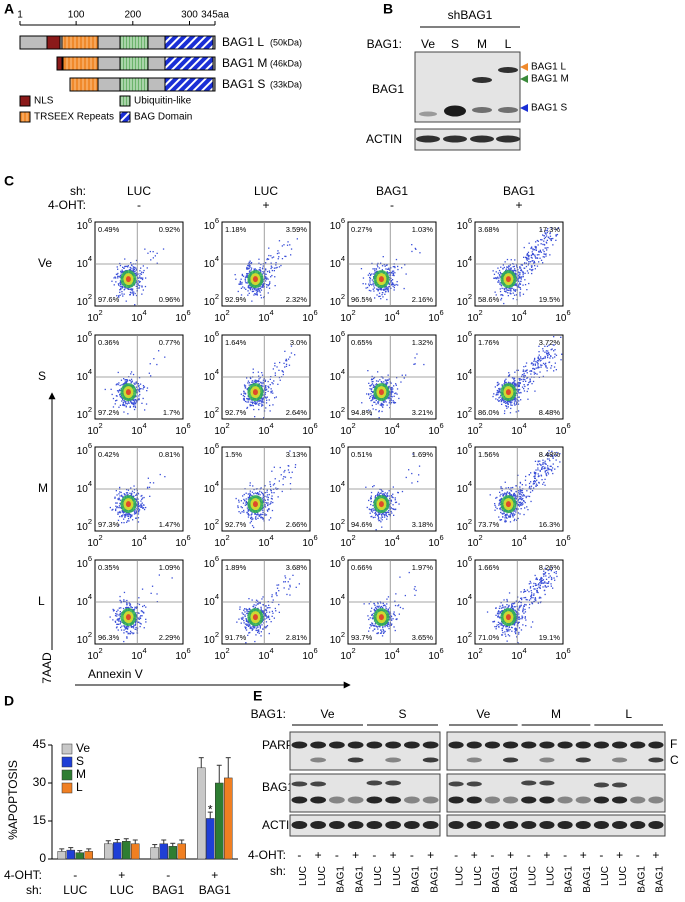  What do you see at coordinates (298, 342) in the screenshot?
I see `quadrant-percent: 3.0%` at bounding box center [298, 342].